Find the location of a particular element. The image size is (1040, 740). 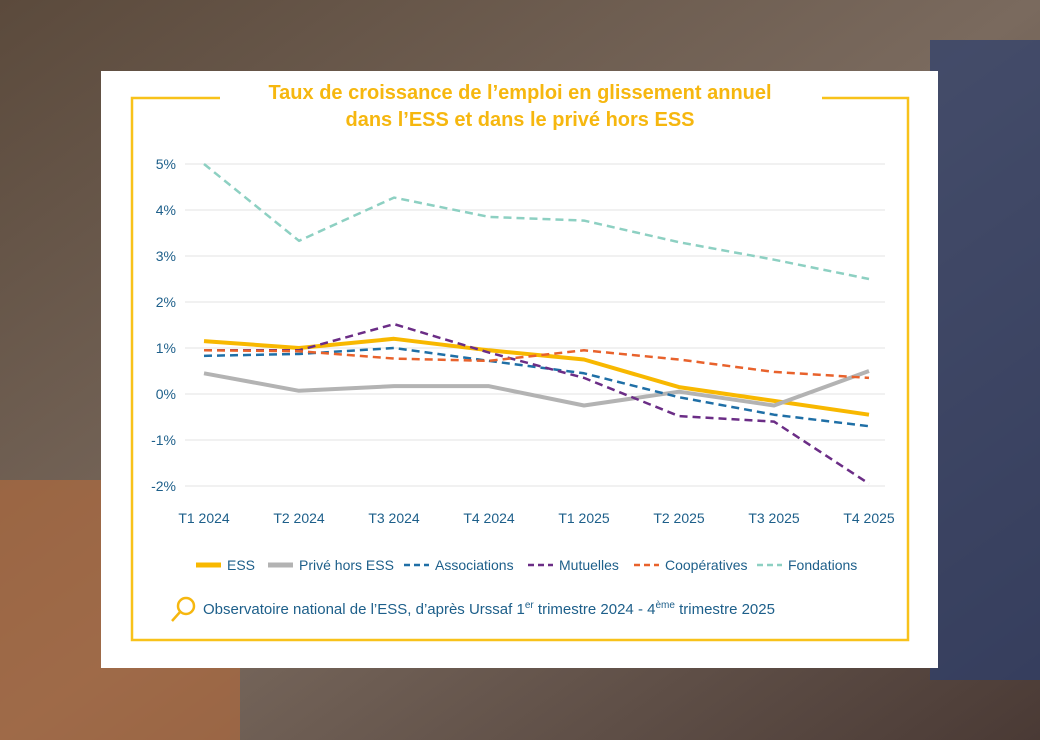

x-tick-label: T4 2024 is located at coordinates (489, 518).